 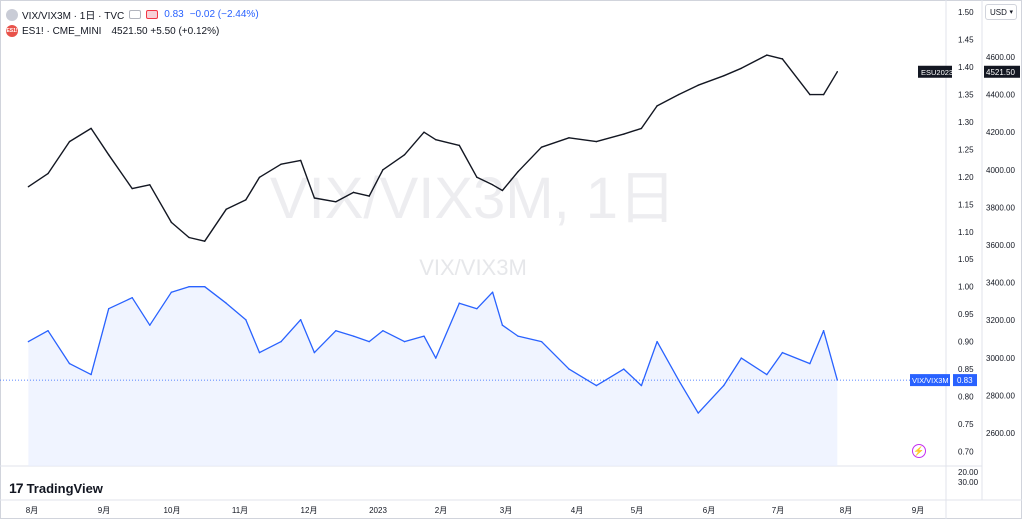 I want to click on y-tick-ratio: 1.25, so click(x=966, y=149).